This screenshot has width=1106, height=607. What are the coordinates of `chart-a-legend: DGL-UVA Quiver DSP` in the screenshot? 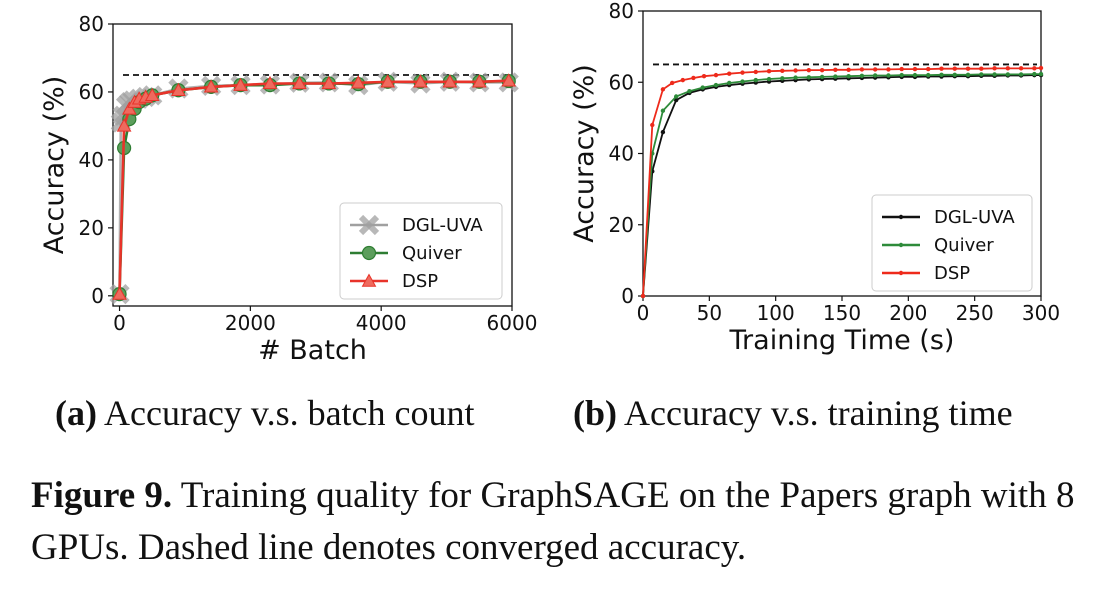 It's located at (421, 251).